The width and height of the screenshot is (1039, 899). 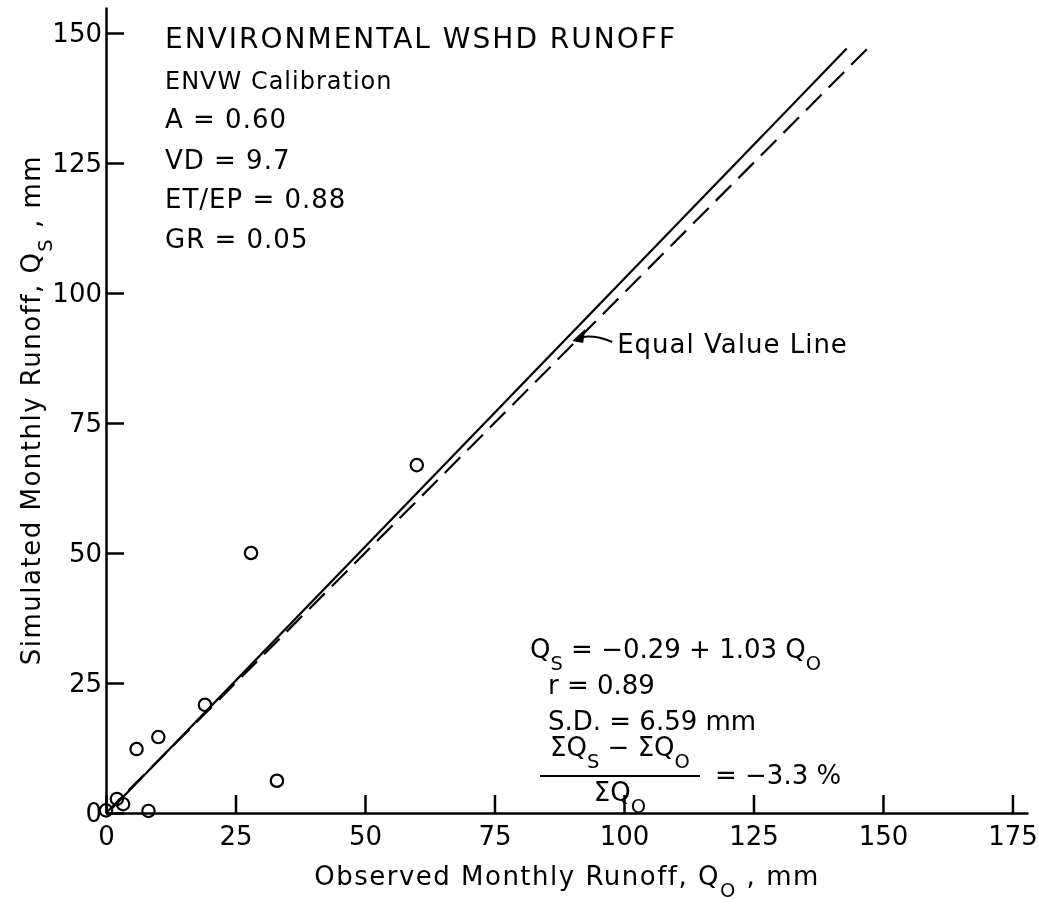 I want to click on y-tick-label: 25, so click(x=85, y=682).